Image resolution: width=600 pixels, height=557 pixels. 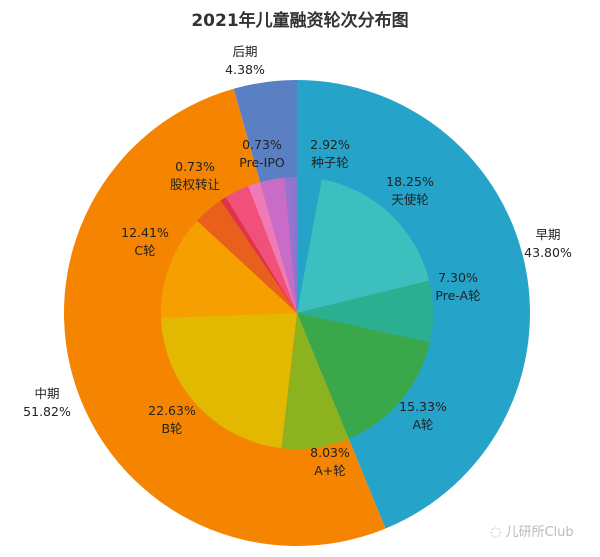 I want to click on outer-label-mid: 中期 51.82%, so click(x=47, y=402).